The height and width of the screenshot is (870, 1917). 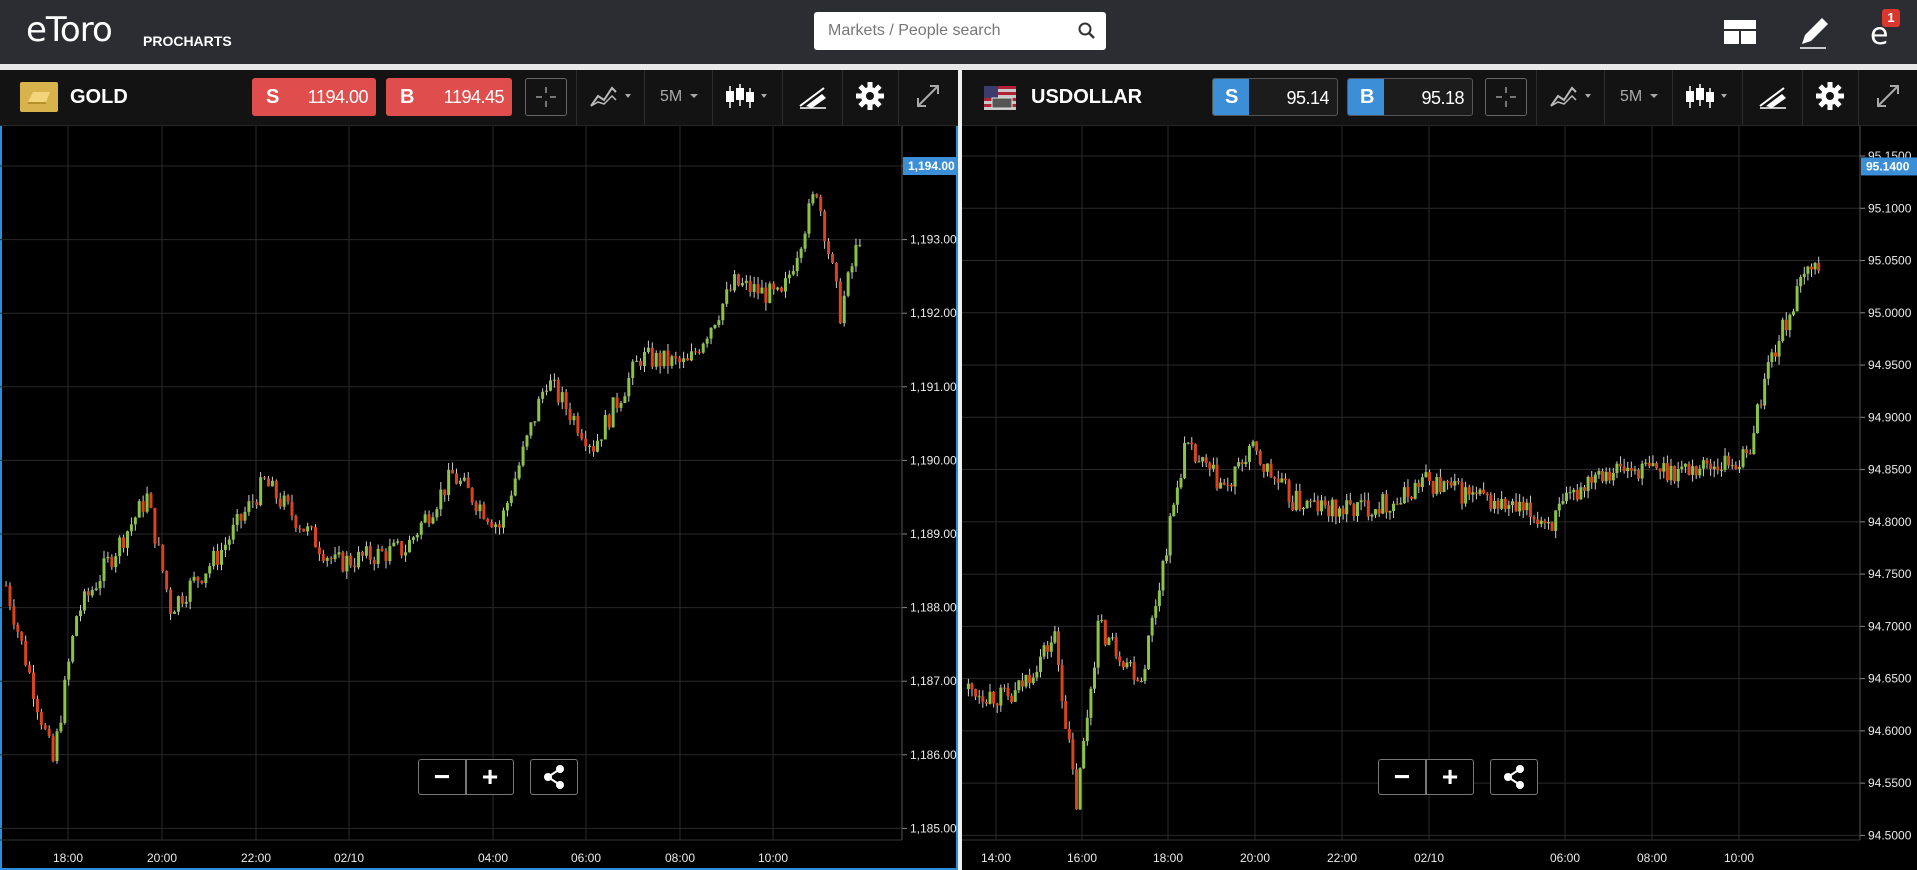 I want to click on search-icon, so click(x=1087, y=33).